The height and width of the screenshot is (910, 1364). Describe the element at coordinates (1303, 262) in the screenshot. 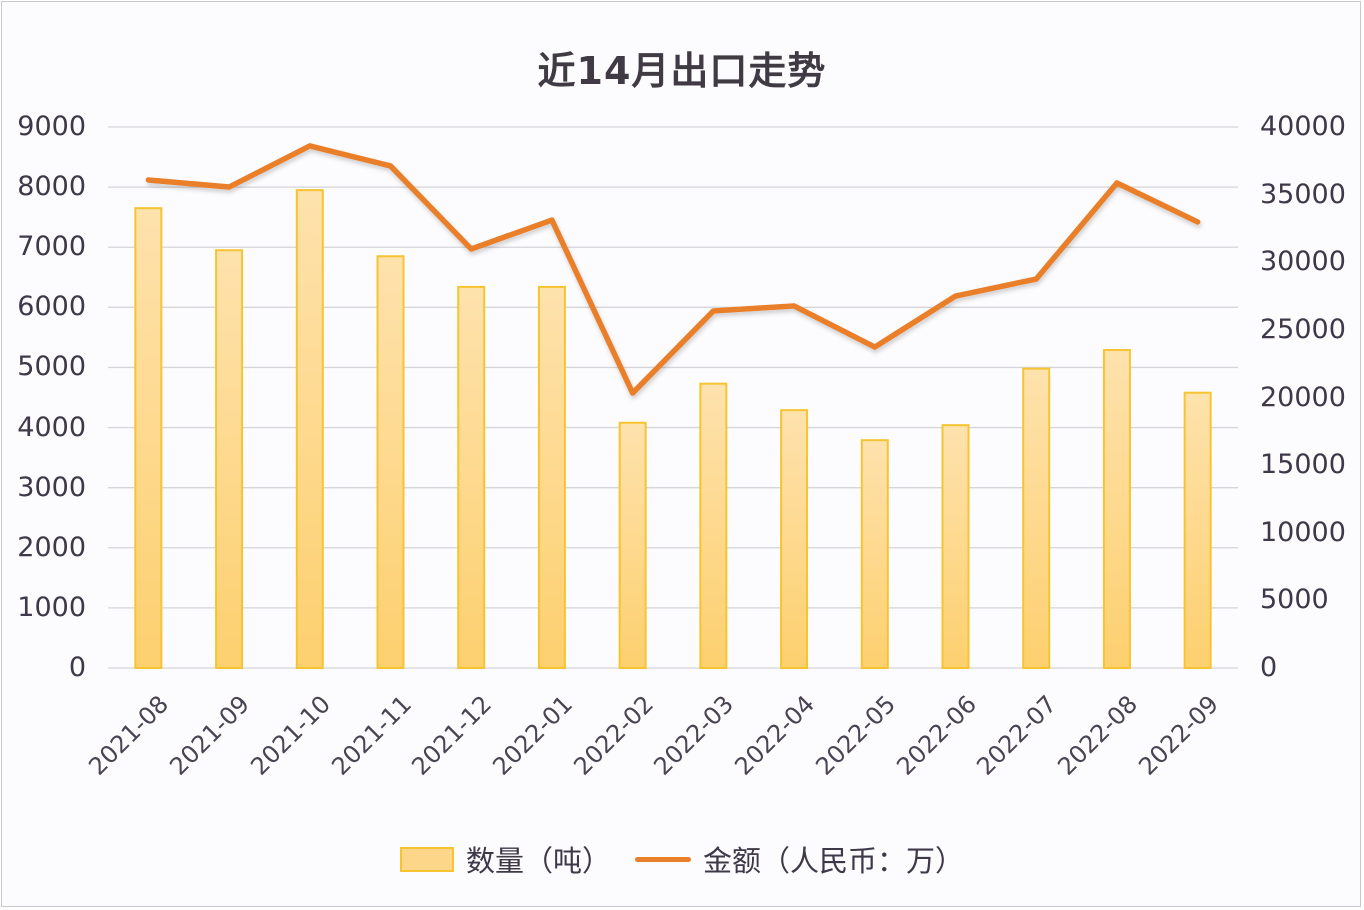

I see `right-axis-tick: 30000` at that location.